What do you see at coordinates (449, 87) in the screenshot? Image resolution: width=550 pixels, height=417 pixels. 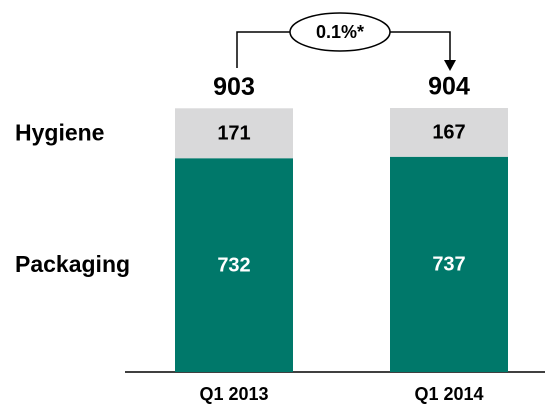 I see `total-label: 904` at bounding box center [449, 87].